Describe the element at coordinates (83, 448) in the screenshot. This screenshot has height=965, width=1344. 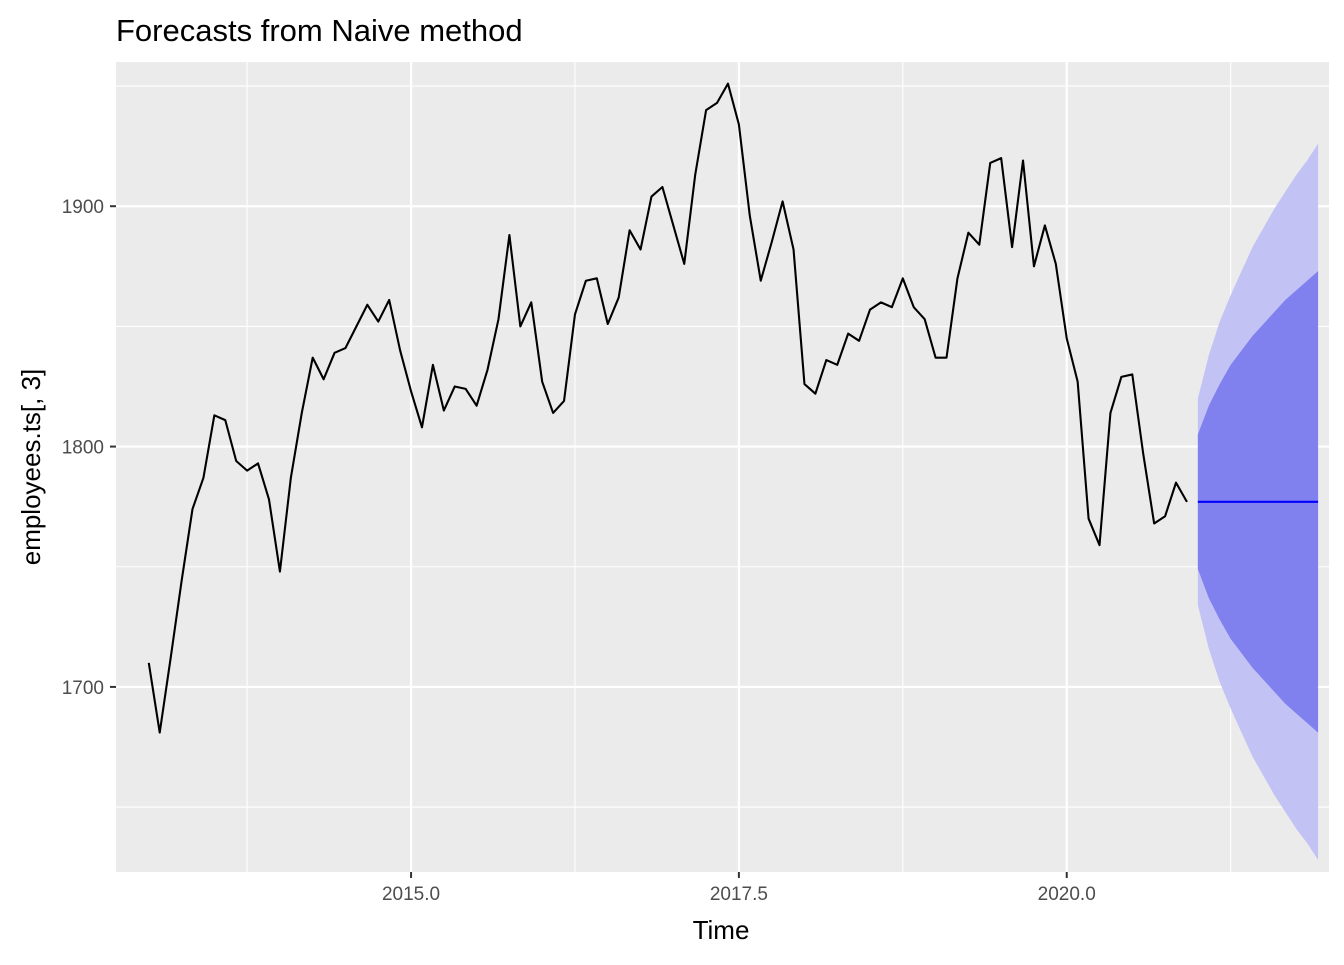
I see `y-tick-label: 1800` at that location.